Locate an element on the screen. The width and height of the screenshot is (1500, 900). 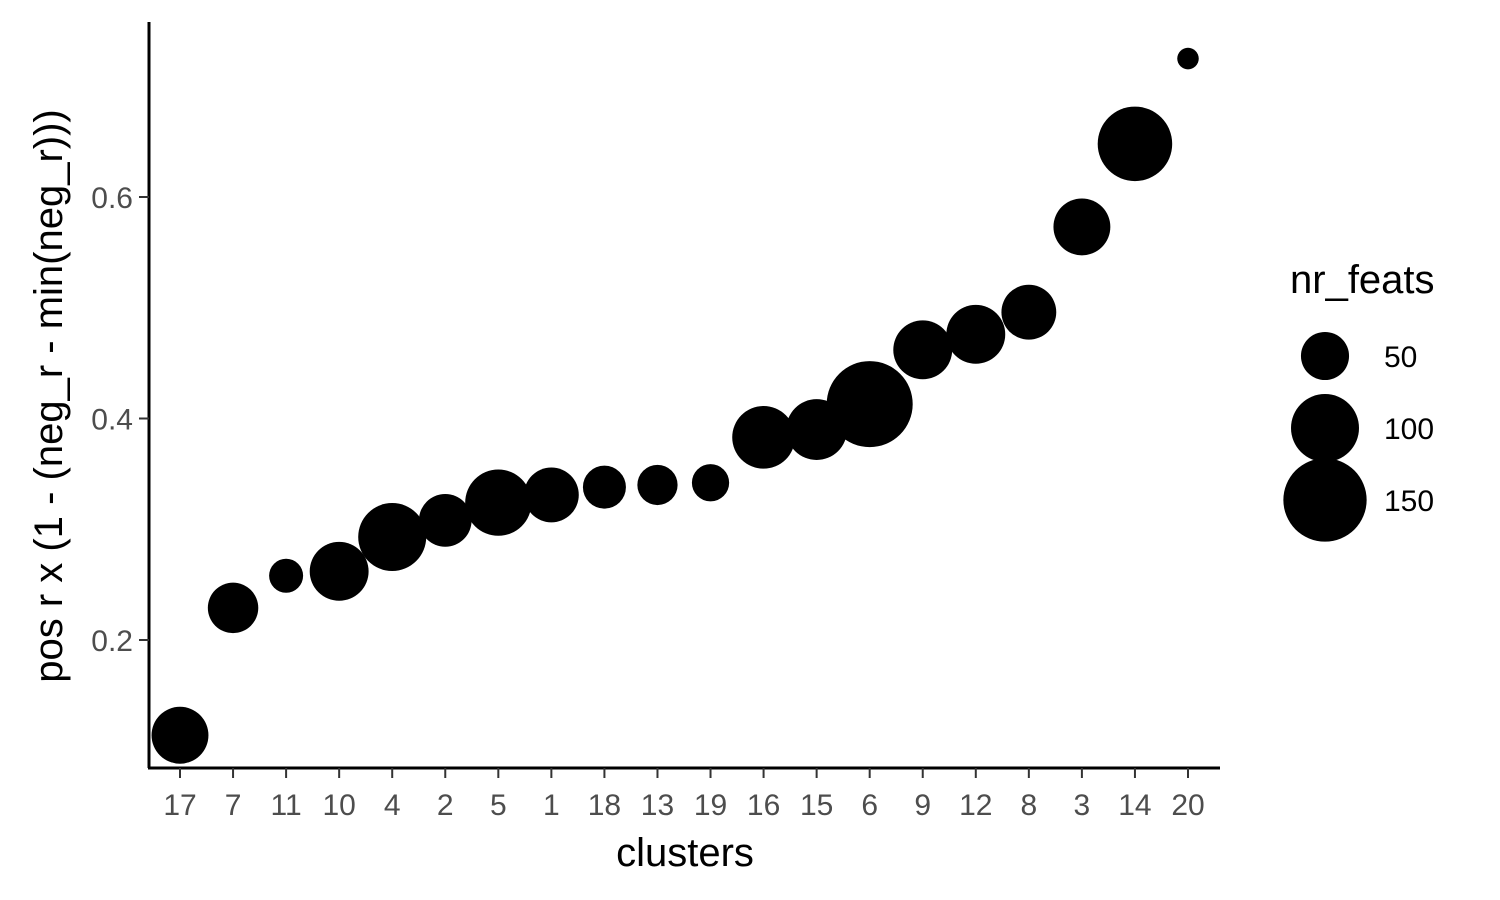
x-tick-label: 2 is located at coordinates (445, 805).